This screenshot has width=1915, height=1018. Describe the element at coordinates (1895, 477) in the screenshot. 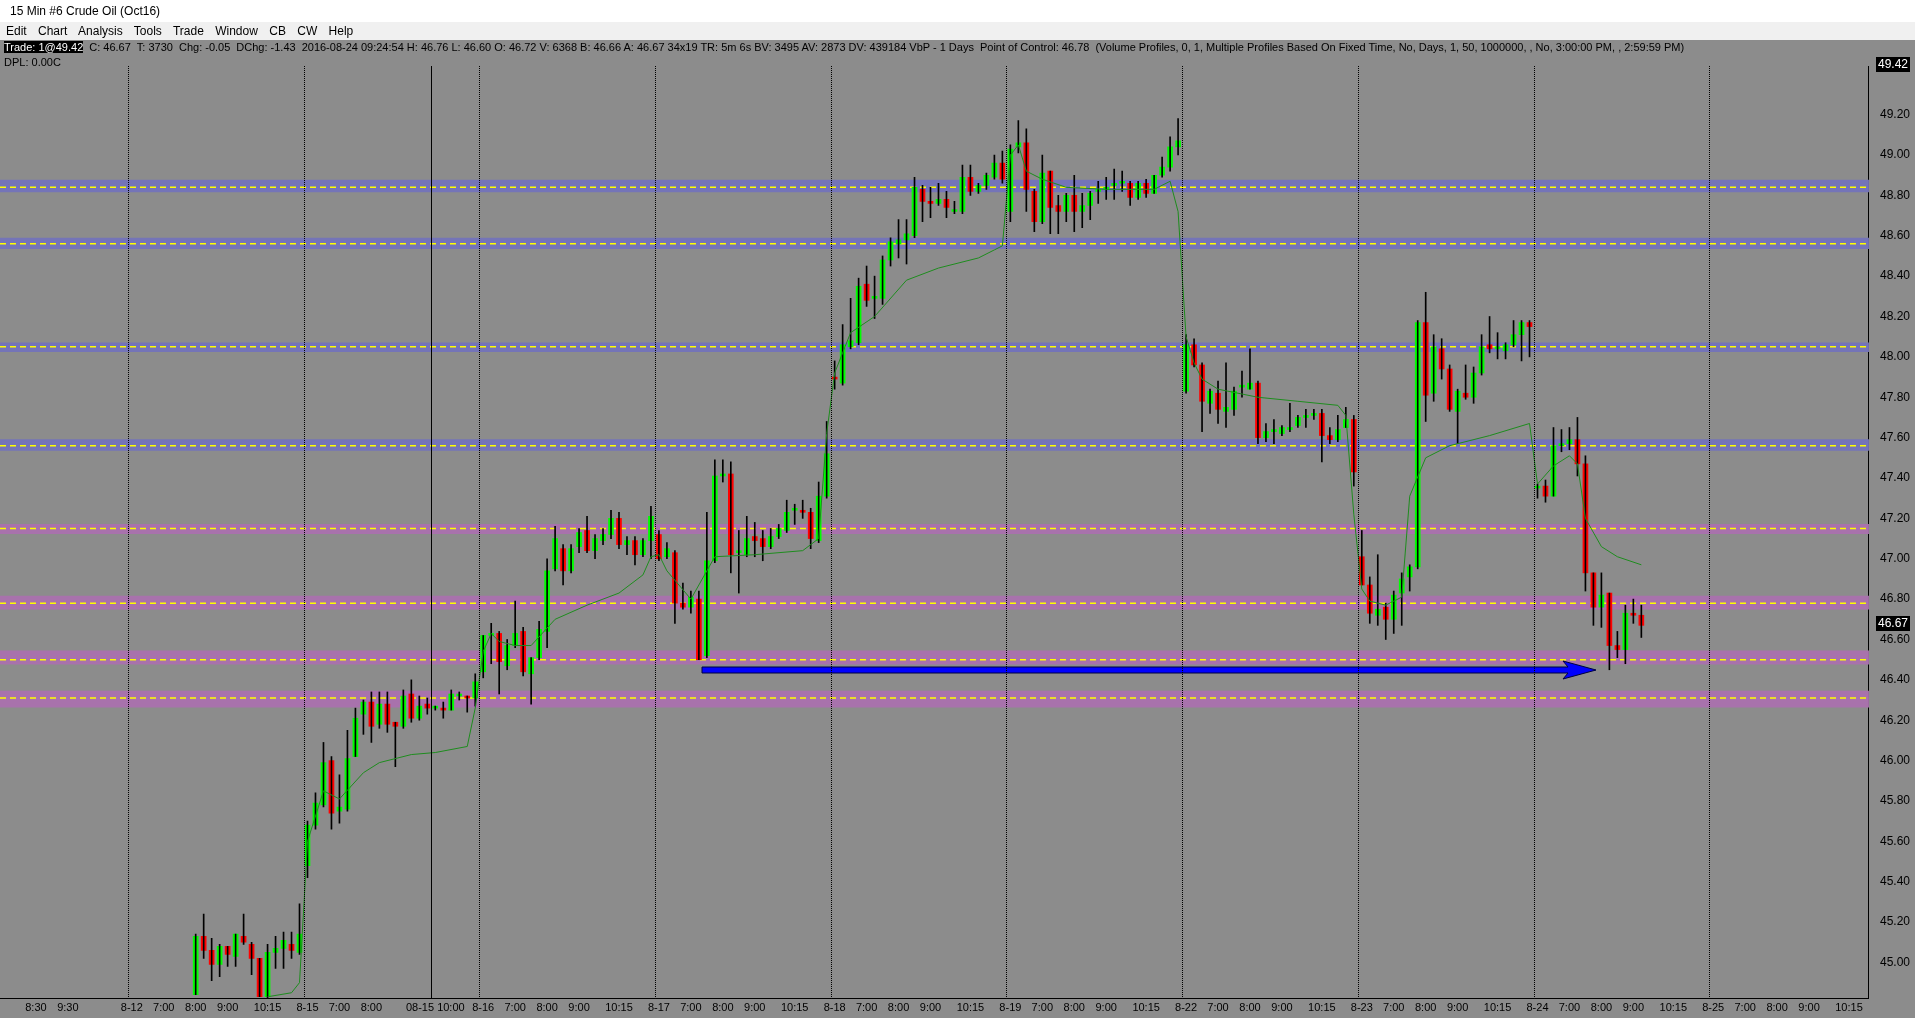

I see `y-tick-label: 47.40` at that location.